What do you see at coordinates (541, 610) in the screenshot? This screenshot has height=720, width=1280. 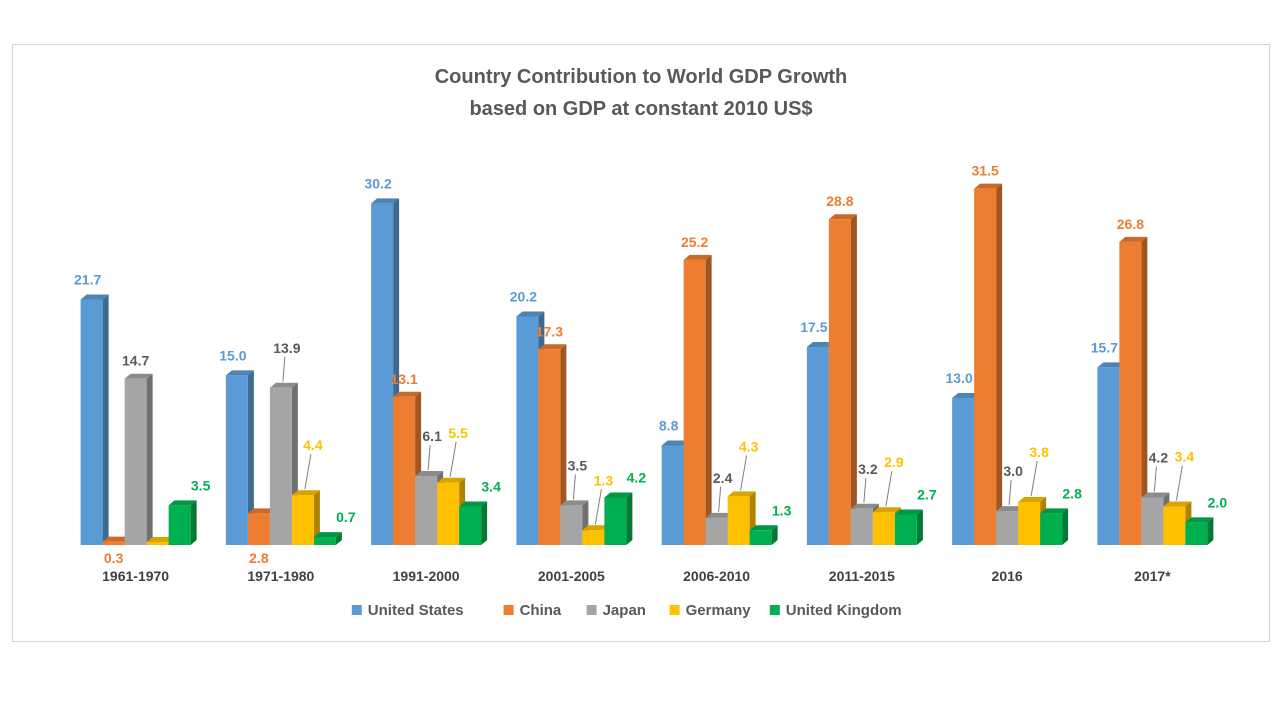 I see `legend-label: China` at bounding box center [541, 610].